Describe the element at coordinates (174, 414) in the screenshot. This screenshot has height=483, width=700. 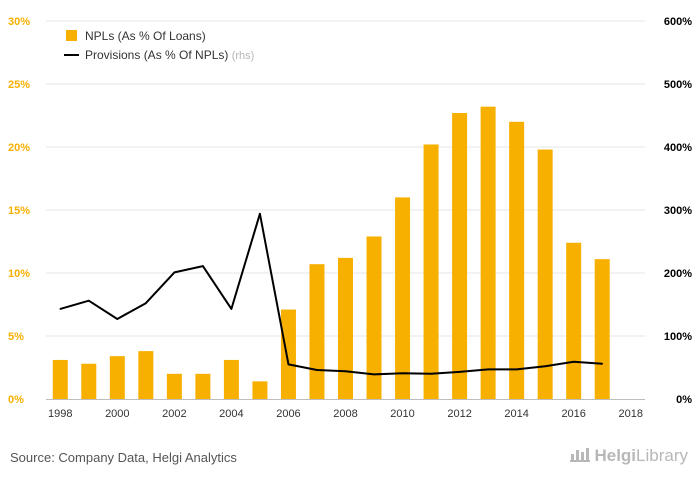
I see `x-tick-label: 2002` at that location.